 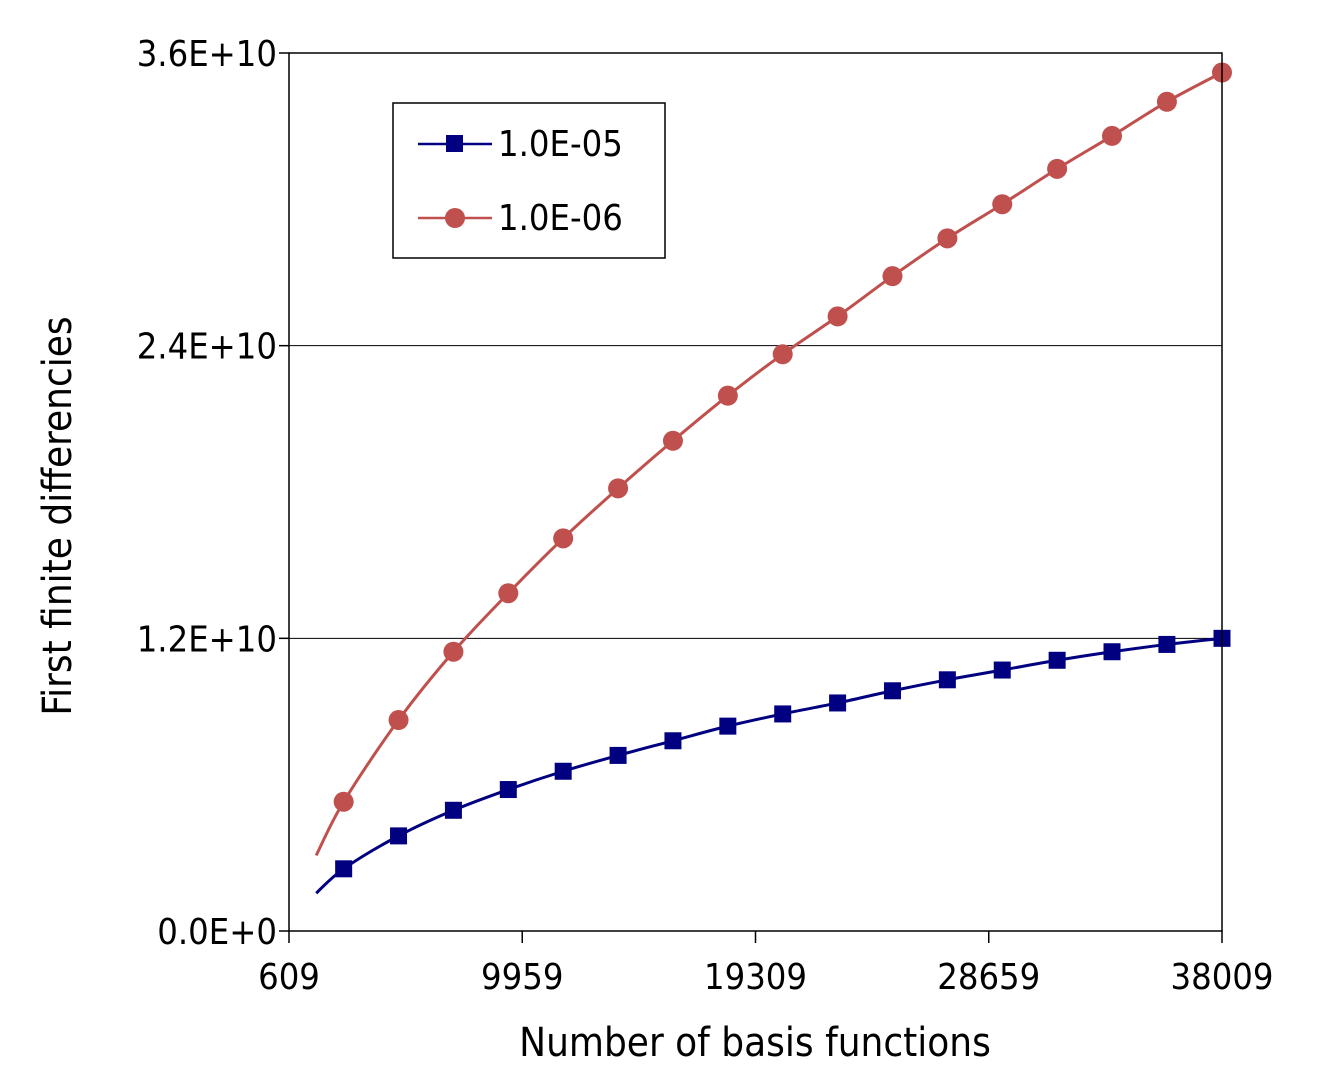 I want to click on x-tick-label: 609, so click(x=289, y=977).